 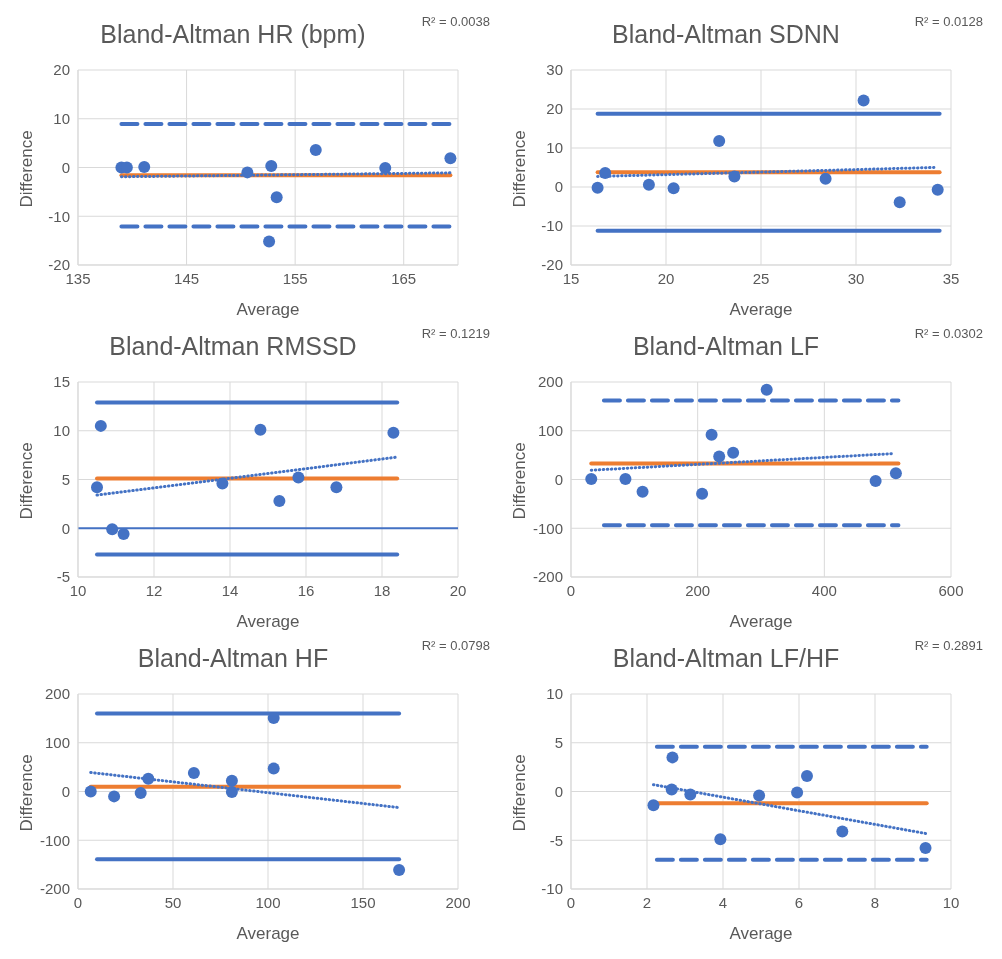 What do you see at coordinates (306, 590) in the screenshot?
I see `x-tick-label: 16` at bounding box center [306, 590].